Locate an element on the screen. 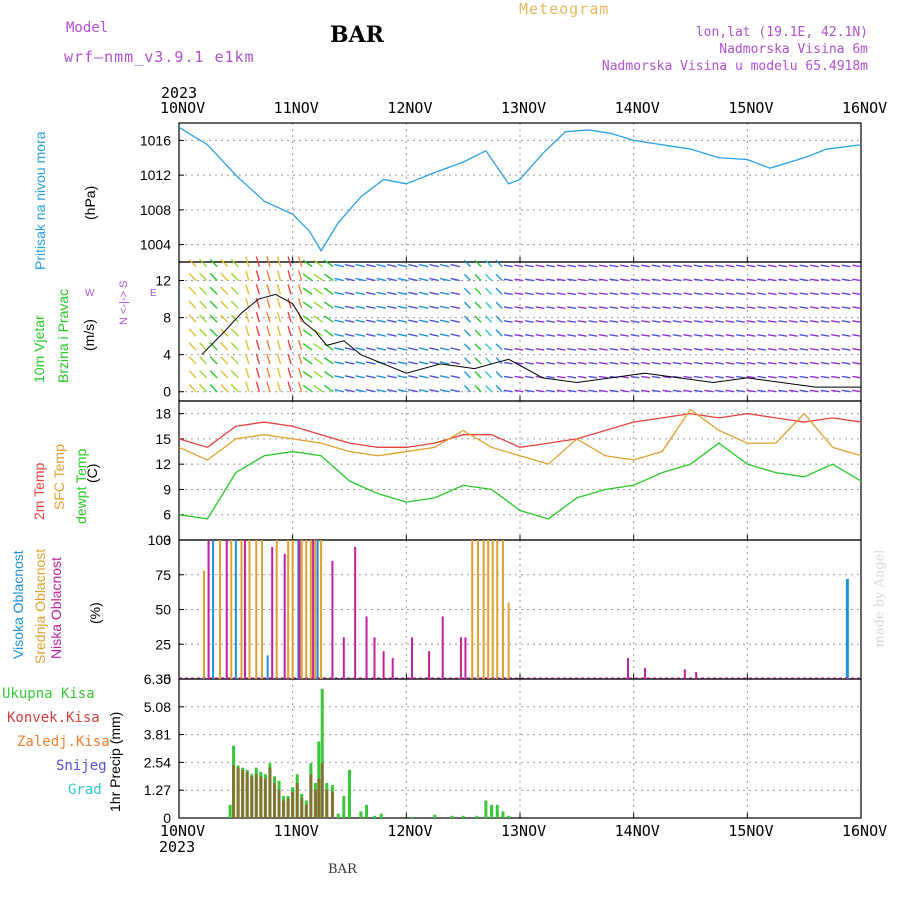  model-name: wrf—nmm_v3.9.1 e1km is located at coordinates (159, 57).